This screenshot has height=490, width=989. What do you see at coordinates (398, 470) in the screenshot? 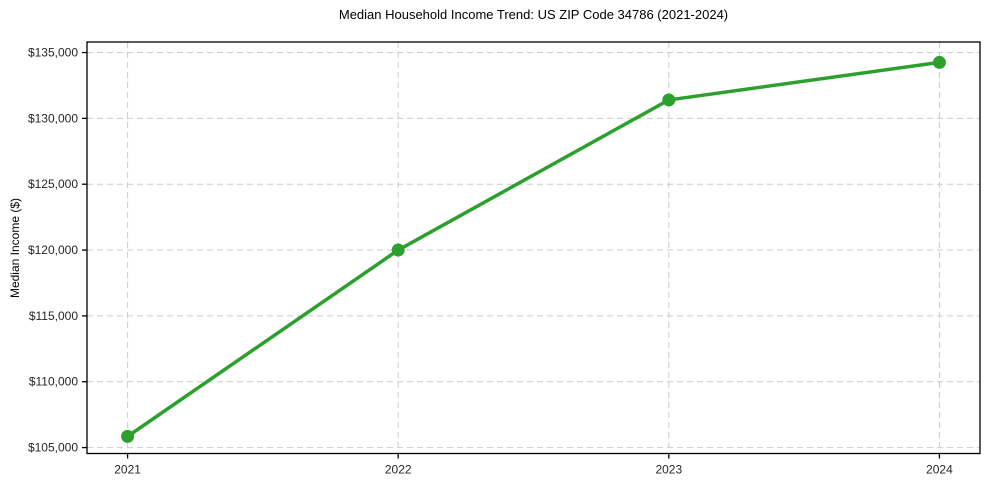
I see `x-tick-label: 2022` at bounding box center [398, 470].